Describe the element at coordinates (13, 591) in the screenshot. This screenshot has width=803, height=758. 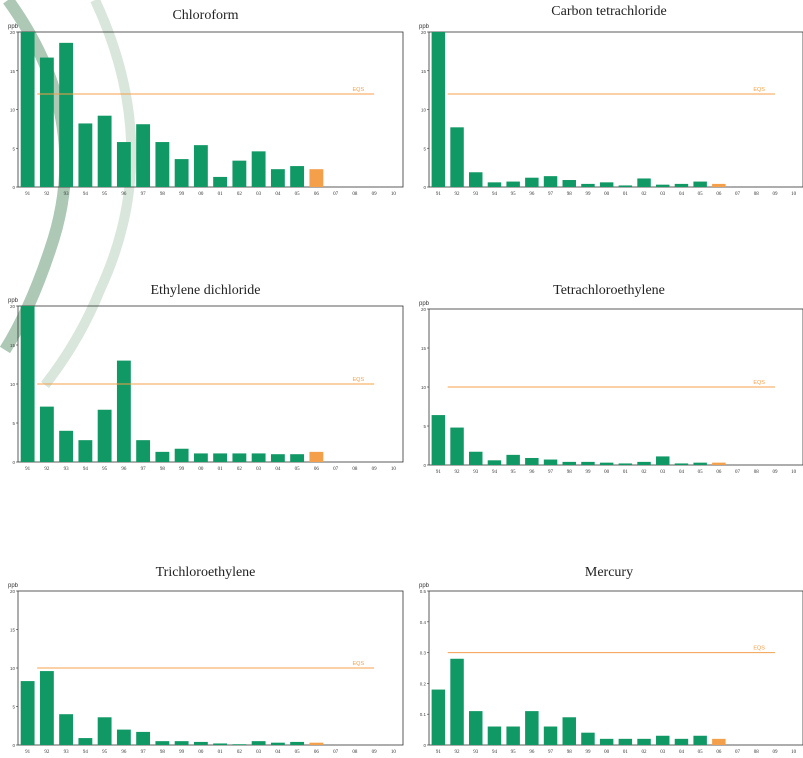
I see `y-tick-label: 20` at that location.